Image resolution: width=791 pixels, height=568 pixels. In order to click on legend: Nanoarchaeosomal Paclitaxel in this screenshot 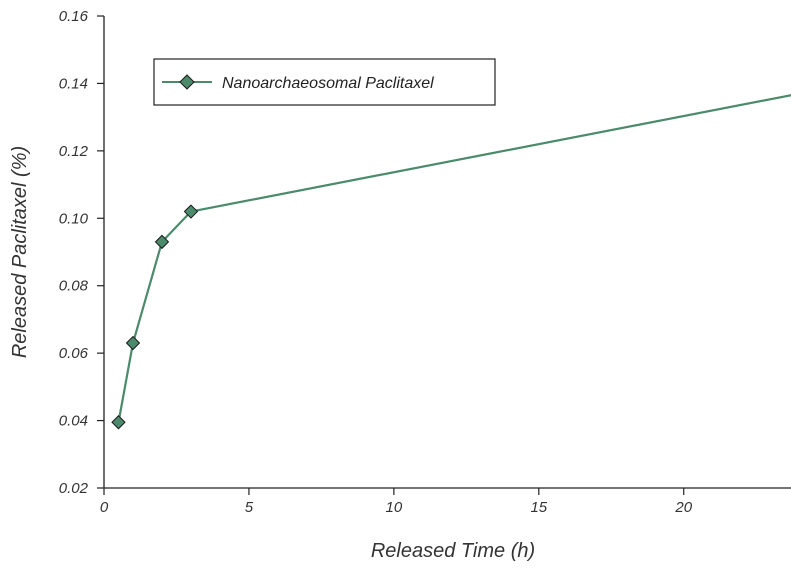, I will do `click(324, 82)`.